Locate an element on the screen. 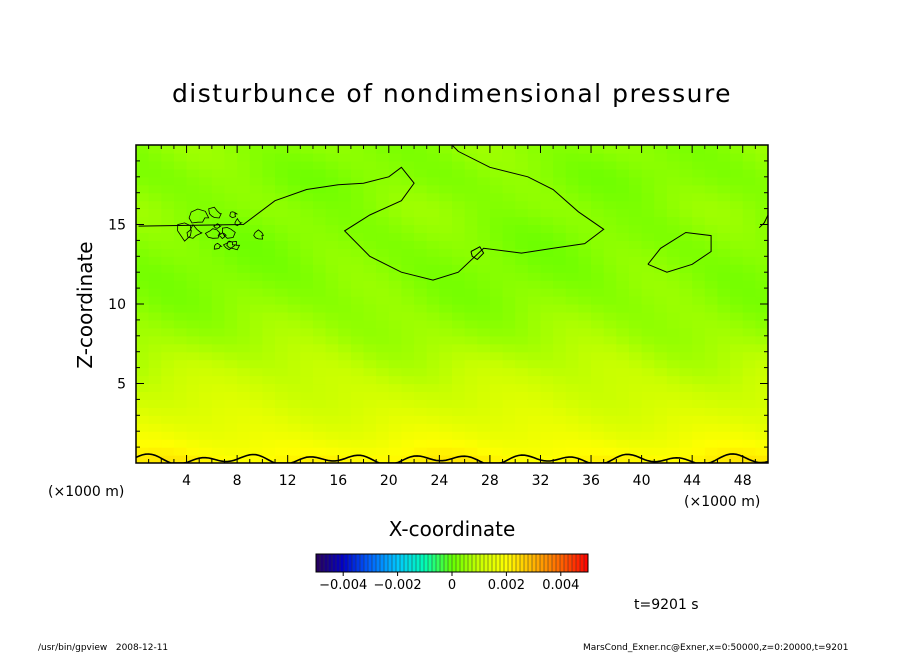 Image resolution: width=904 pixels, height=654 pixels. footer-date: 2008-12-11 is located at coordinates (142, 648).